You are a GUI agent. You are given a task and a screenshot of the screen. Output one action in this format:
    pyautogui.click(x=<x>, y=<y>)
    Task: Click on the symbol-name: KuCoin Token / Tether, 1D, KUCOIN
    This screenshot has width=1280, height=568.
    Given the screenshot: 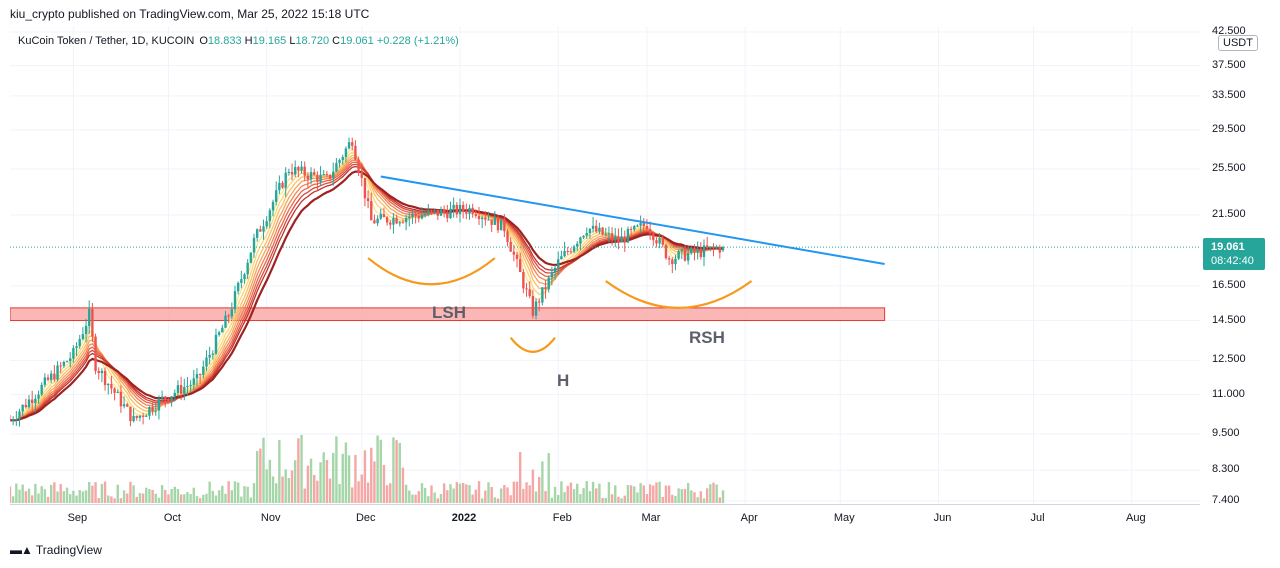 What is the action you would take?
    pyautogui.click(x=106, y=41)
    